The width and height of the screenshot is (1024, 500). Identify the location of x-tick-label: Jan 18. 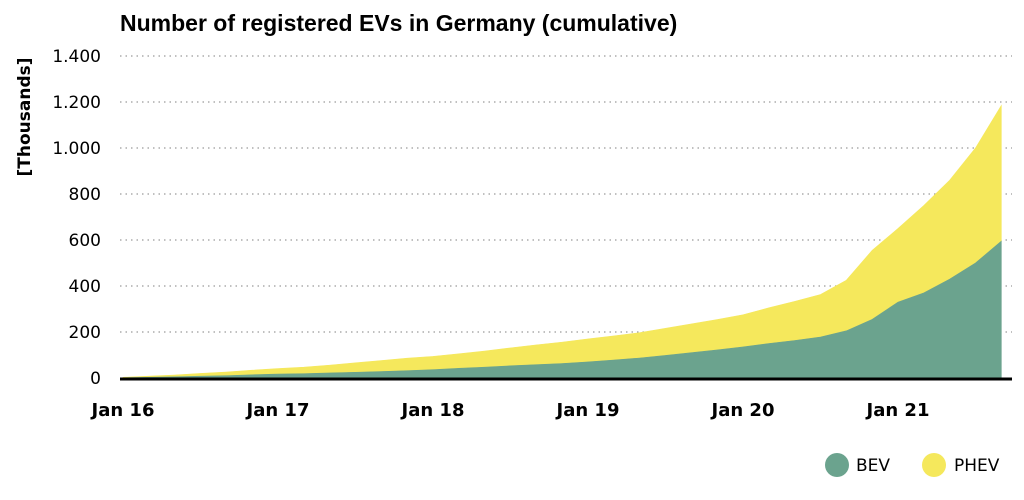
(432, 410).